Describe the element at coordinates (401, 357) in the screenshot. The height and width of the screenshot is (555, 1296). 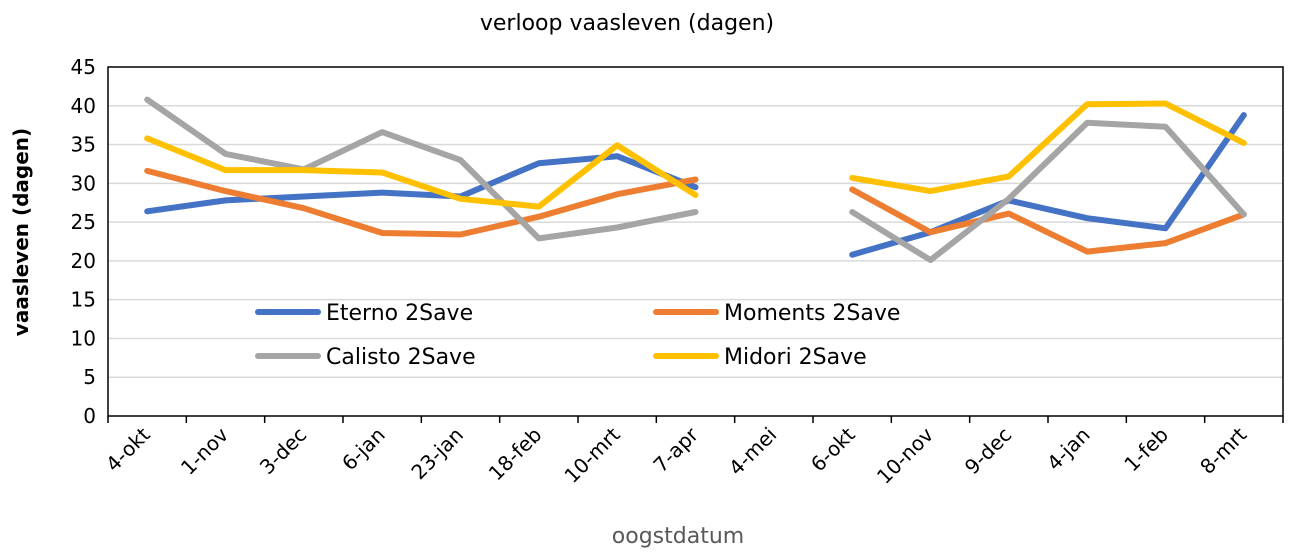
I see `legend-label-2: Calisto 2Save` at that location.